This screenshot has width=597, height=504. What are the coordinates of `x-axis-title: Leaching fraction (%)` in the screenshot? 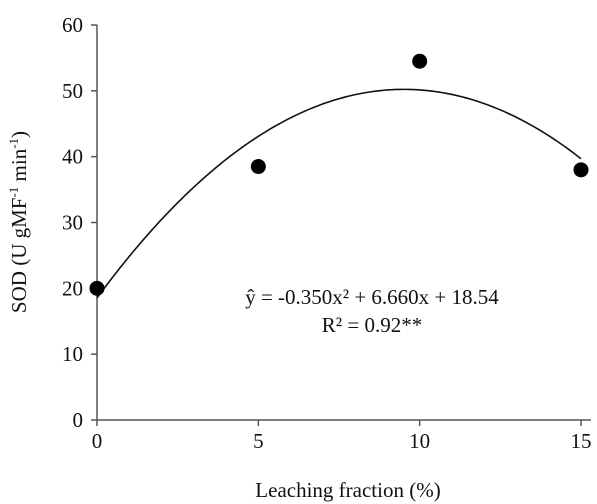 It's located at (347, 490).